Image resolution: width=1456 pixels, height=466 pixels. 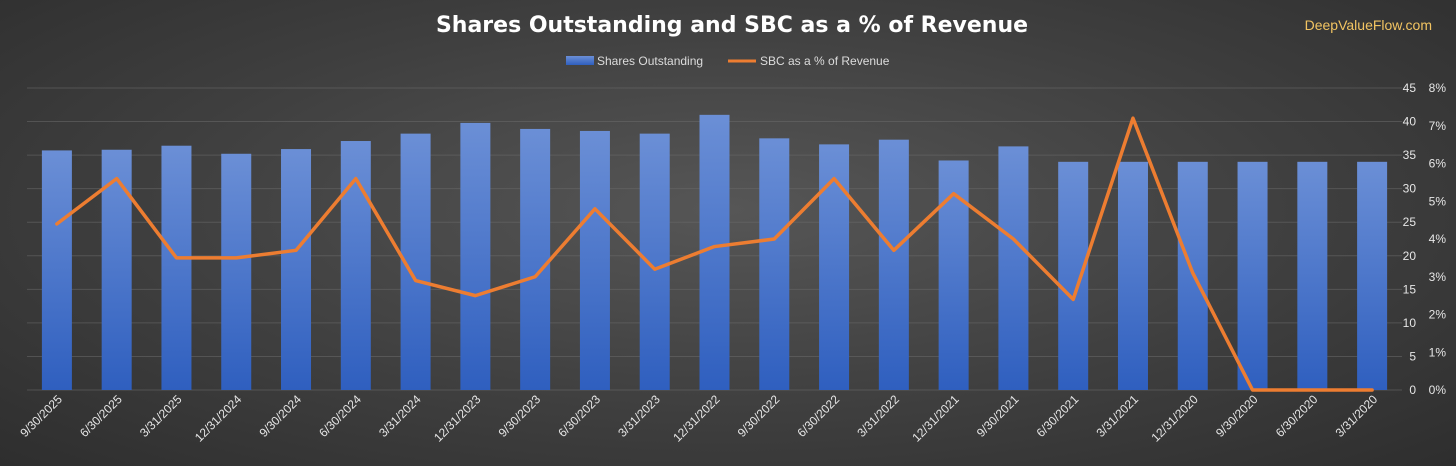 What do you see at coordinates (41, 416) in the screenshot?
I see `x-axis-tick-label: 9/30/2025` at bounding box center [41, 416].